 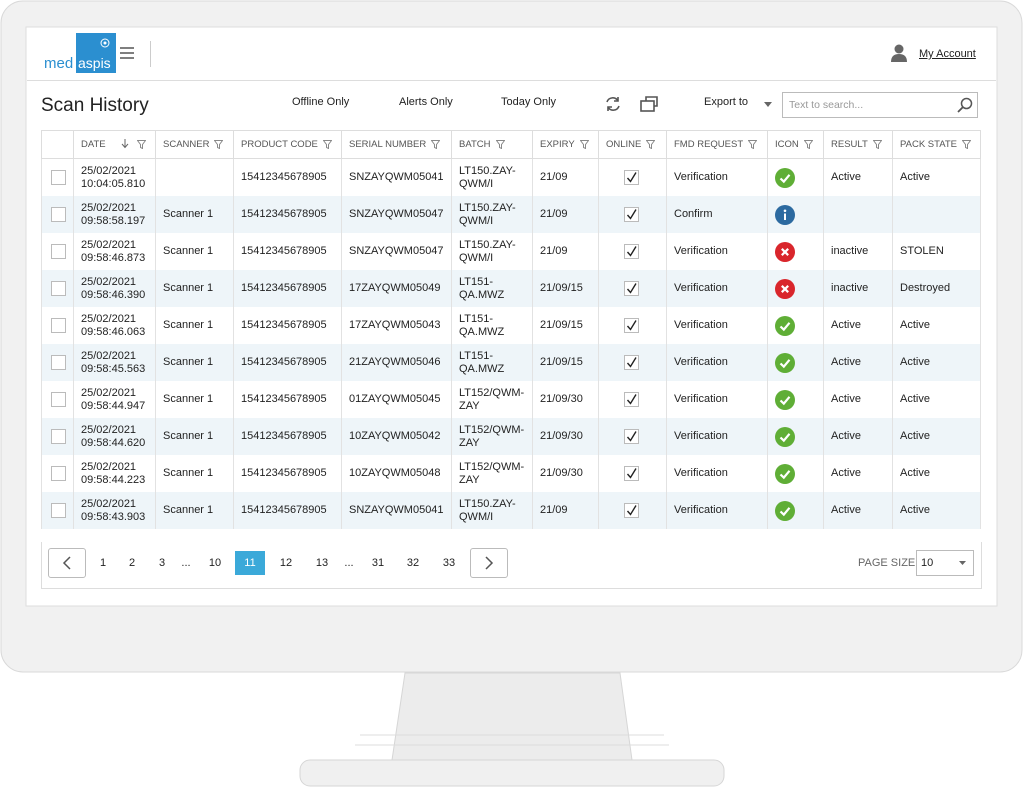 I want to click on account-link: My Account, so click(x=947, y=54).